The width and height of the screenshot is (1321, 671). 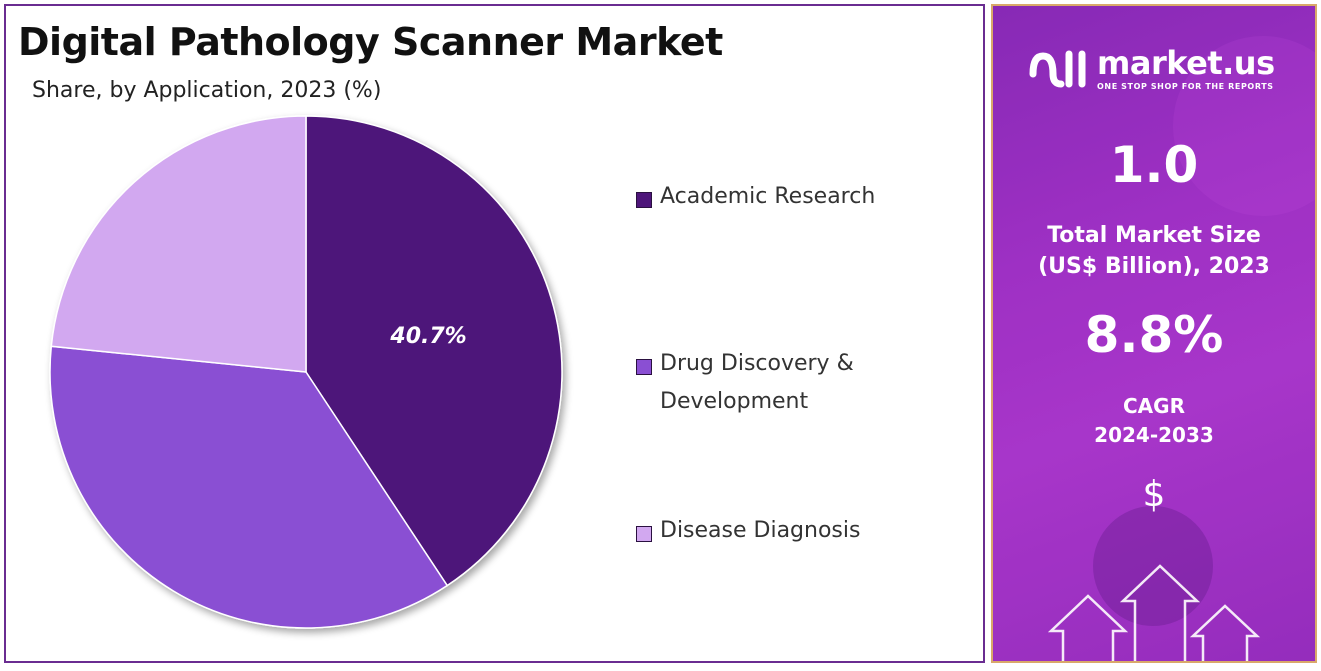 I want to click on legend-label: Drug Discovery & Development, so click(x=757, y=382).